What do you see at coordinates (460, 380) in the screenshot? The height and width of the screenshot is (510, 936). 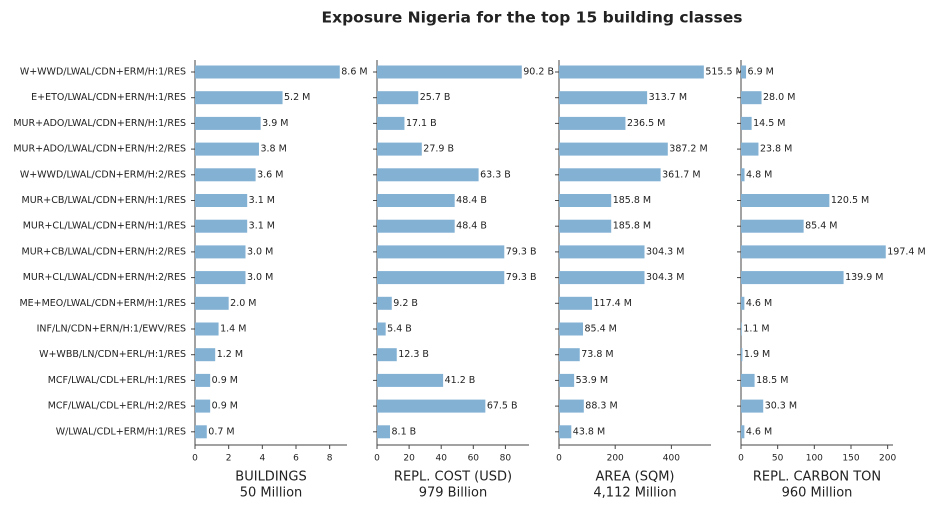 I see `value-label: 41.2 B` at bounding box center [460, 380].